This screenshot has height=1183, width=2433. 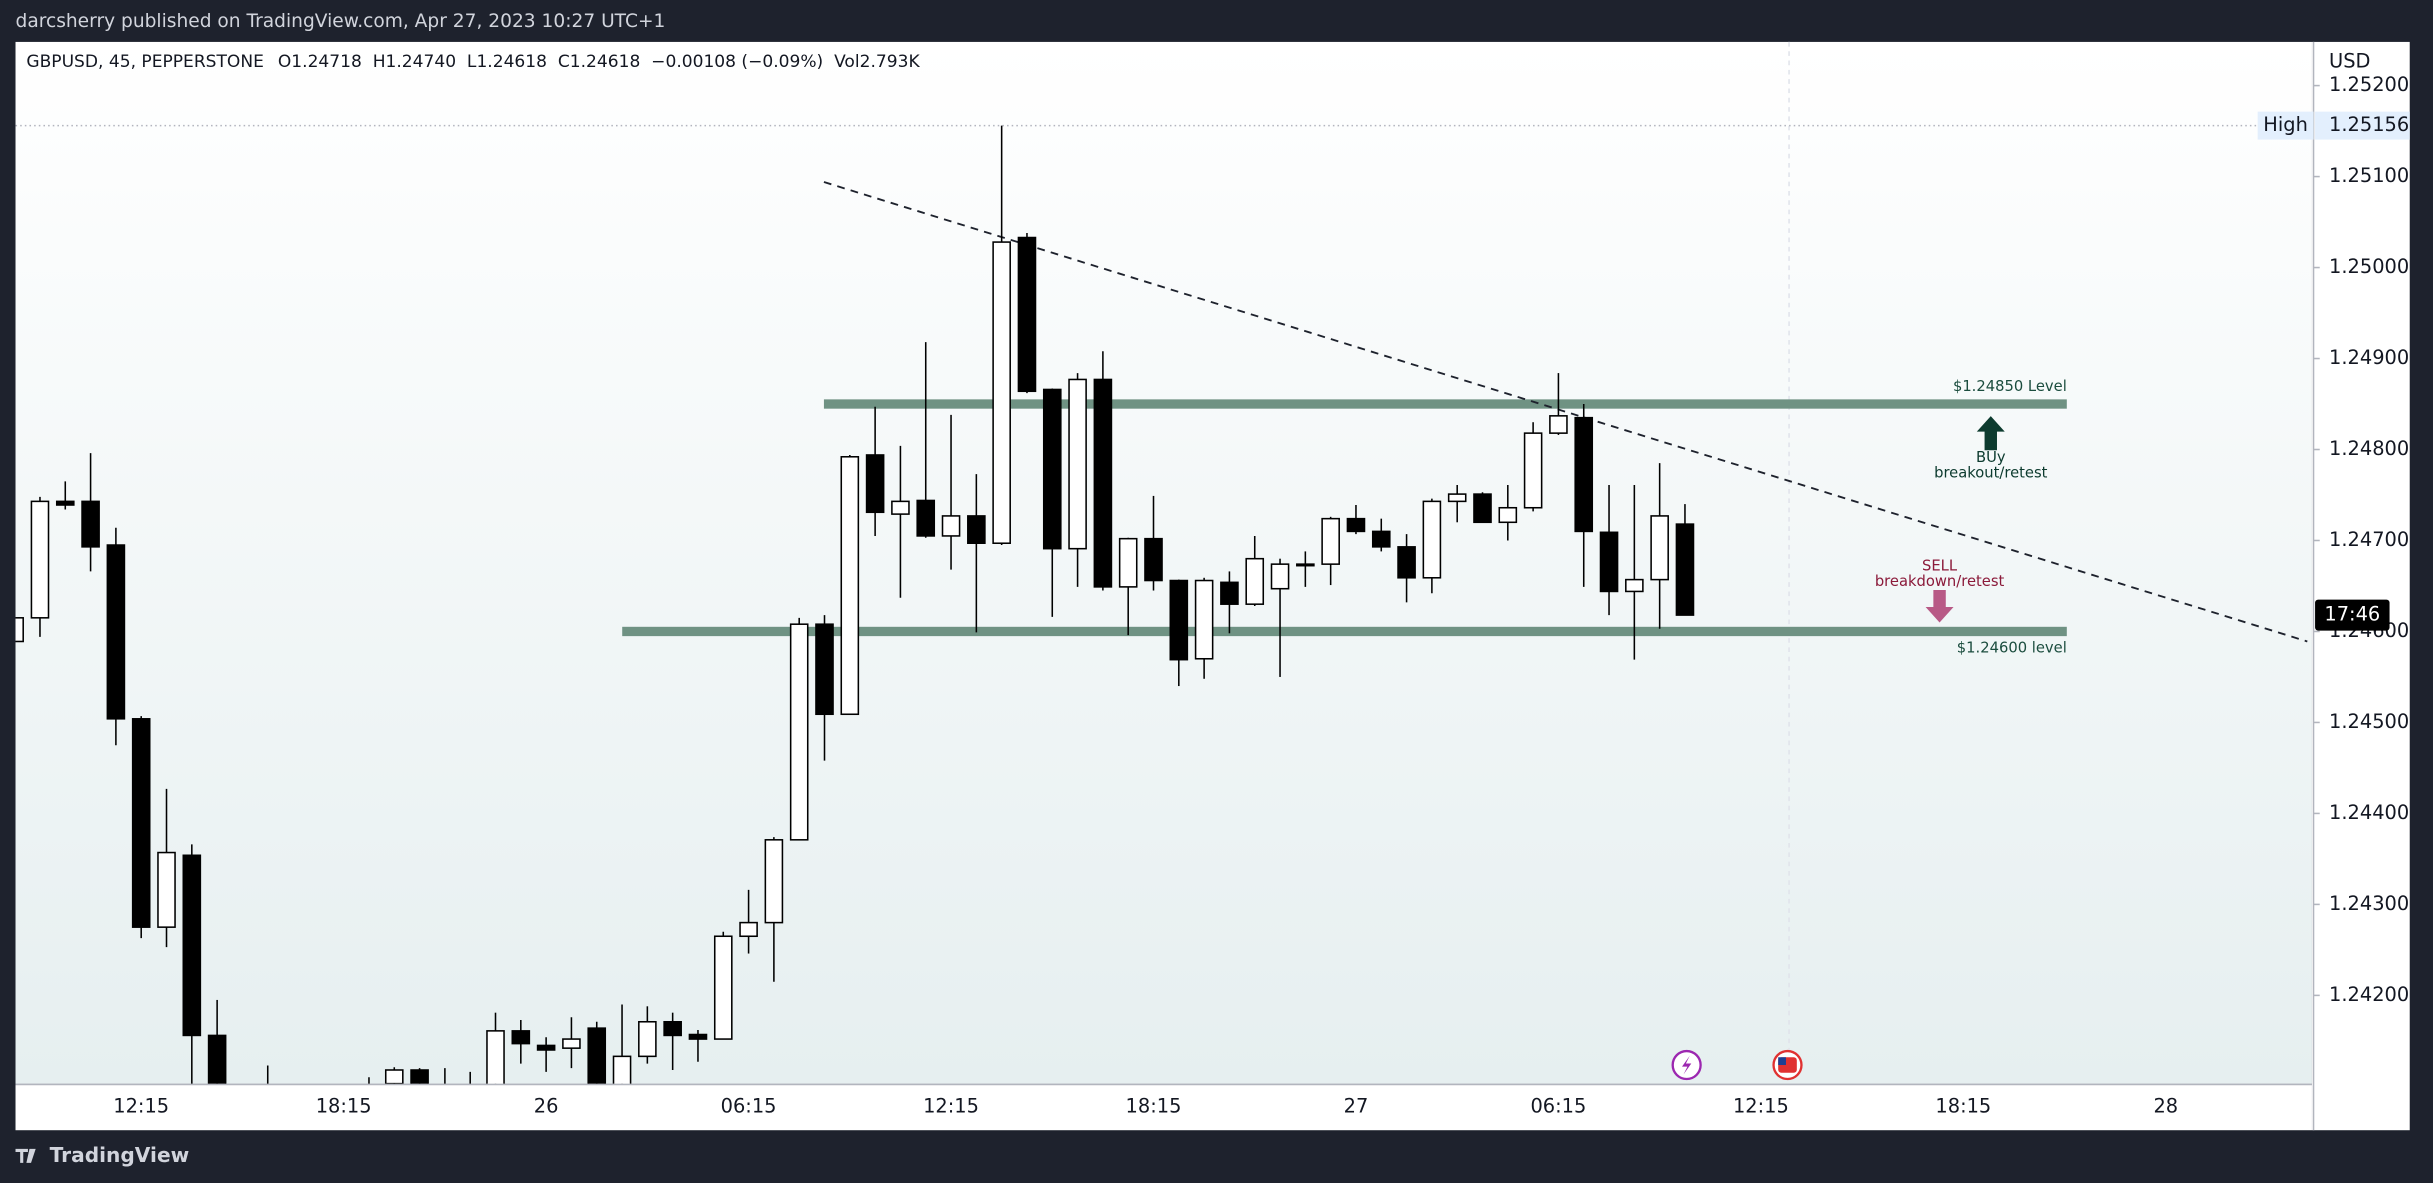 I want to click on y-tick-label: 1.24300, so click(x=2369, y=903).